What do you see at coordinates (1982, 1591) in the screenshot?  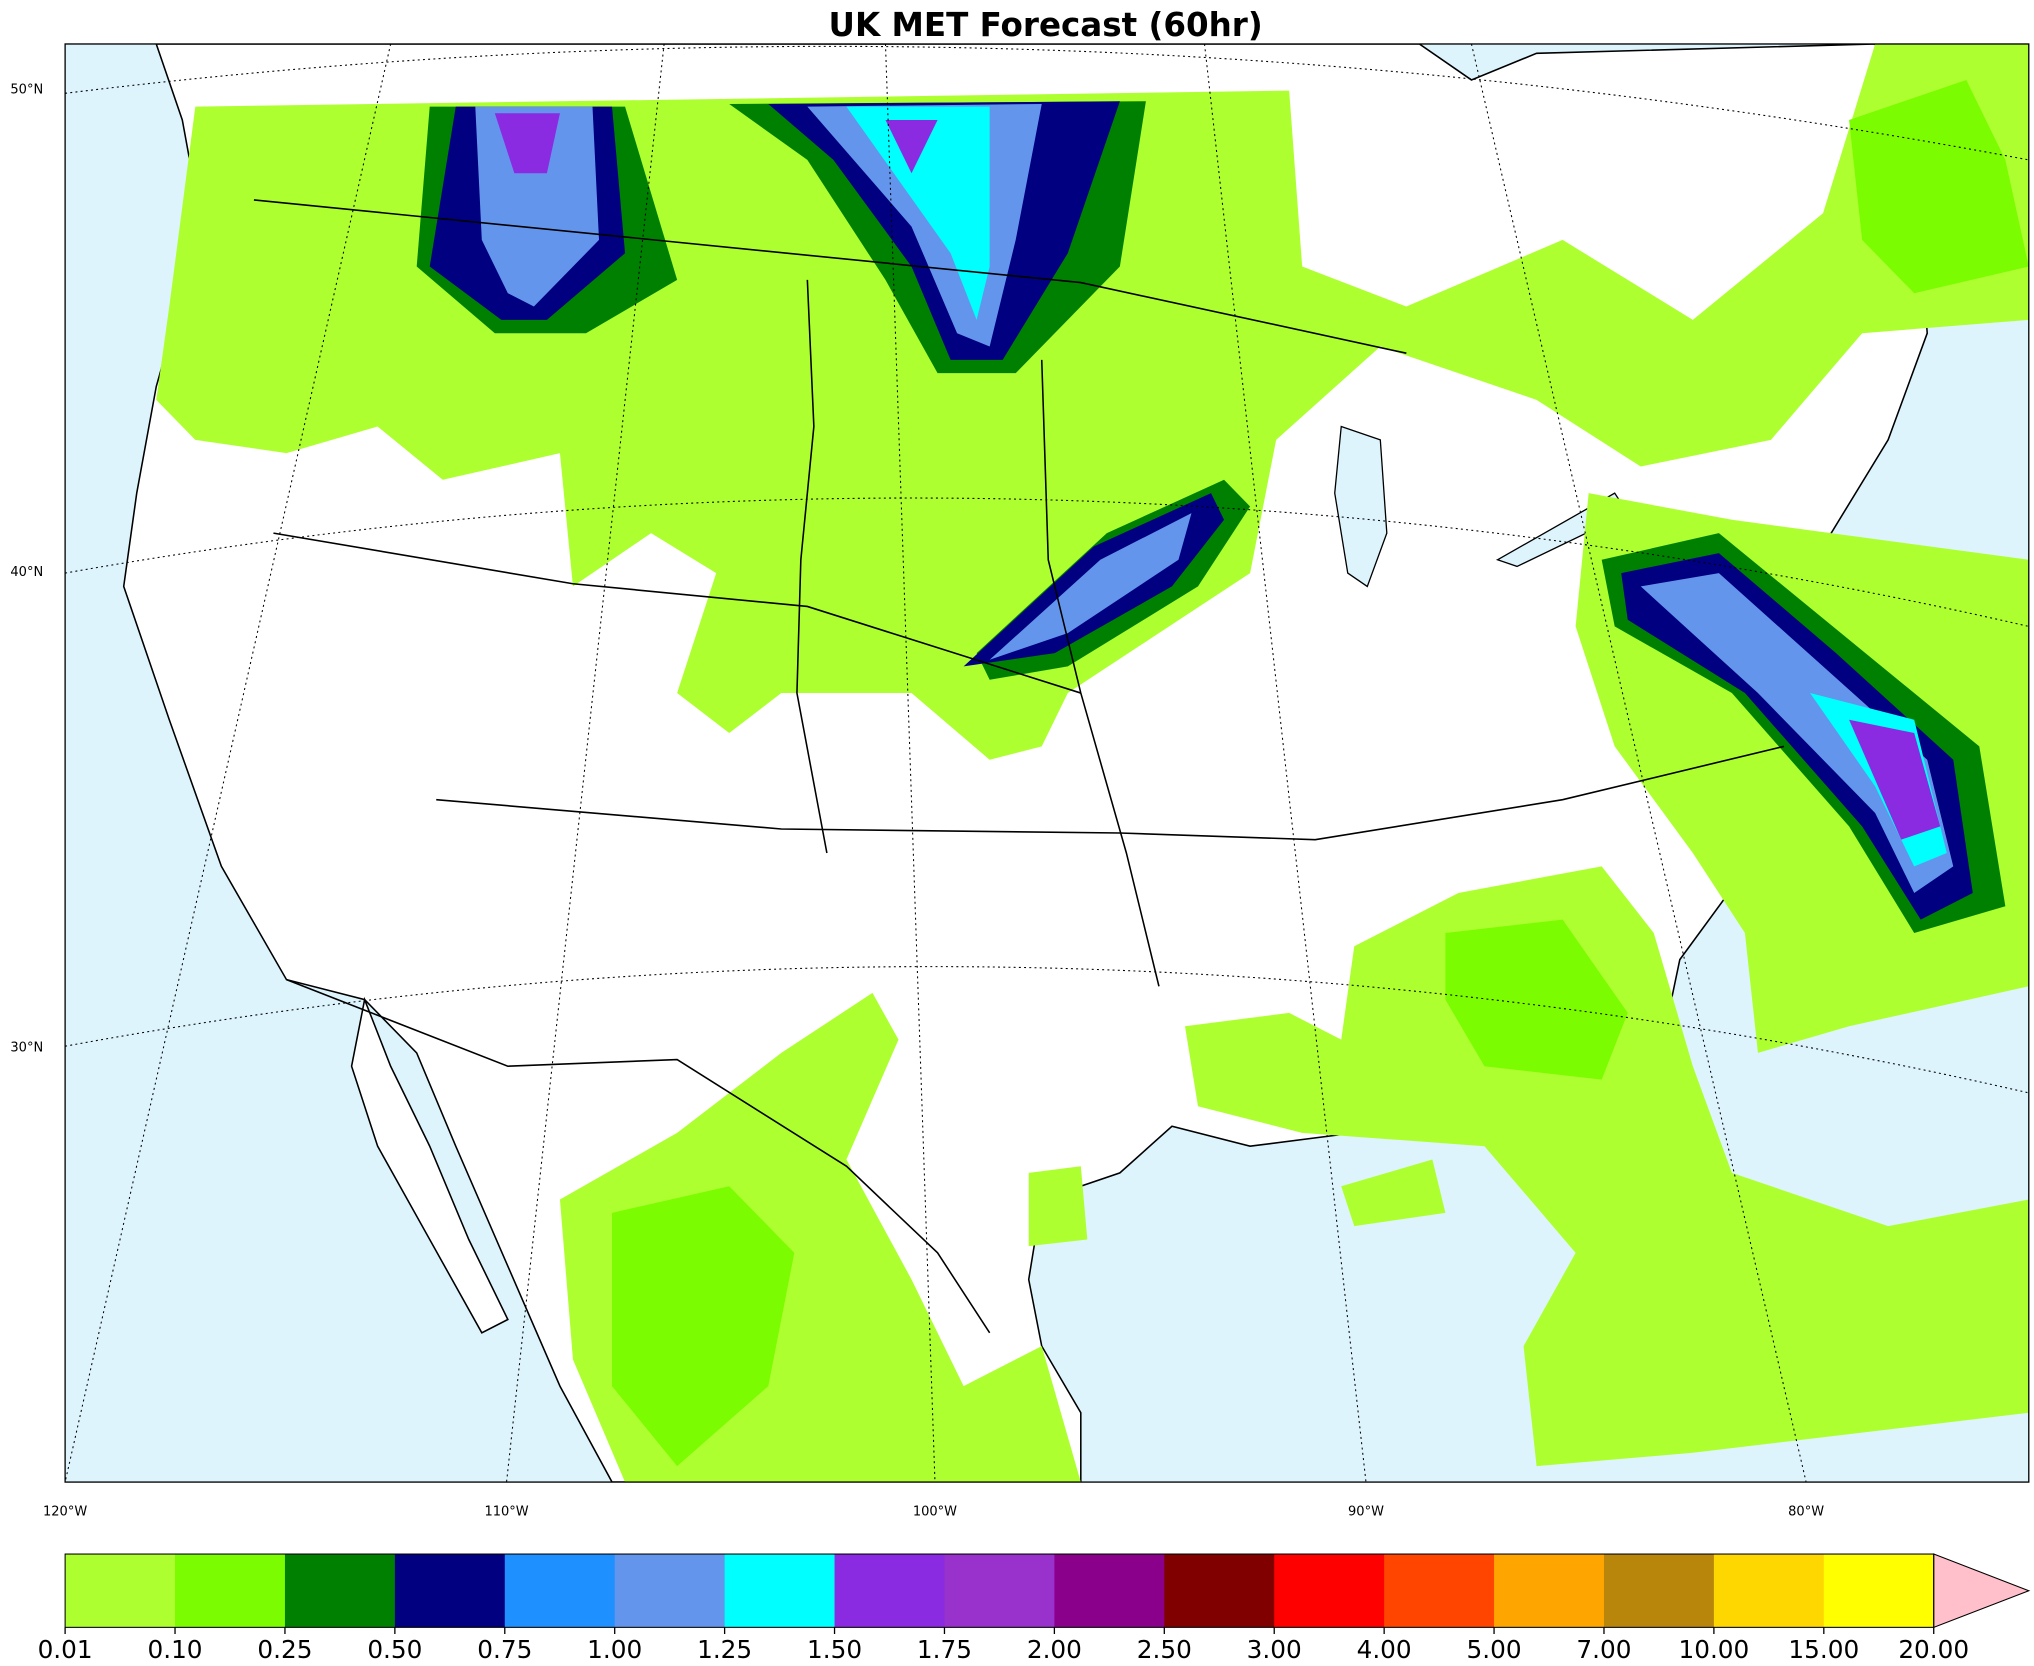 I see `colorbar-extension` at bounding box center [1982, 1591].